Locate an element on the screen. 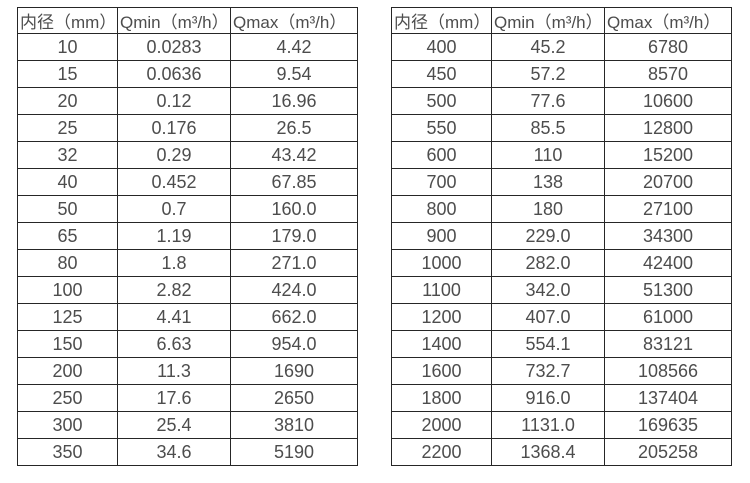  cell: 0.29 is located at coordinates (174, 155).